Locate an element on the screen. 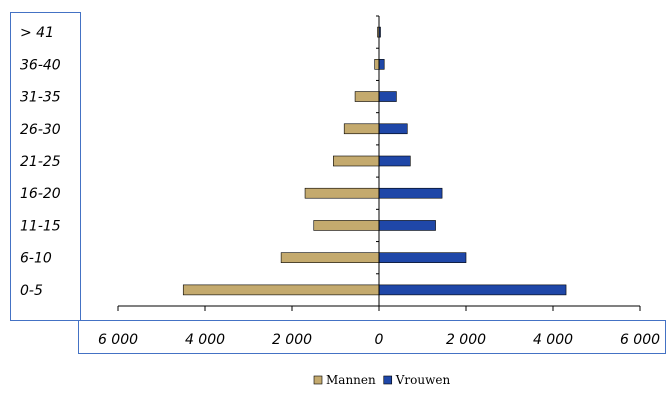 The height and width of the screenshot is (394, 668). value-axis-frame is located at coordinates (372, 337).